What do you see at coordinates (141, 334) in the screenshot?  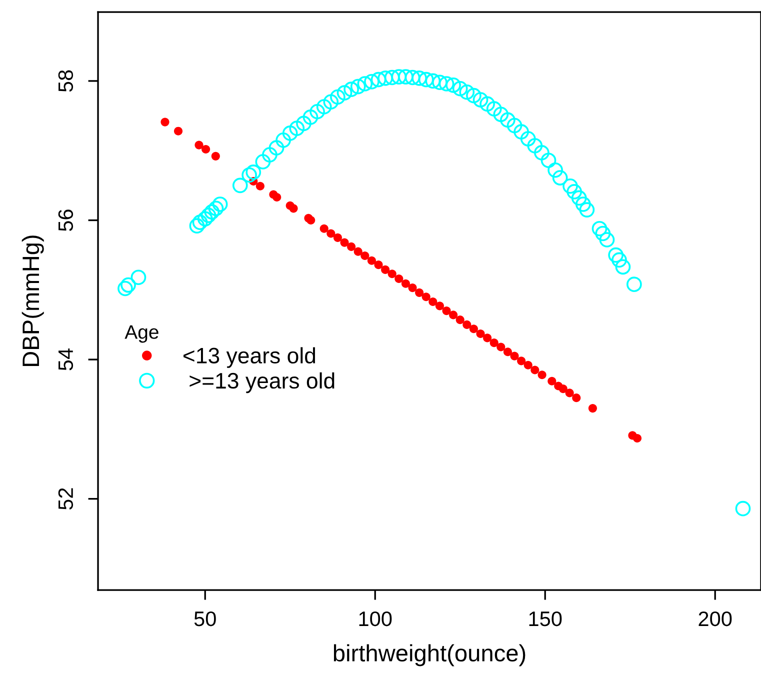 I see `legend-title: Age` at bounding box center [141, 334].